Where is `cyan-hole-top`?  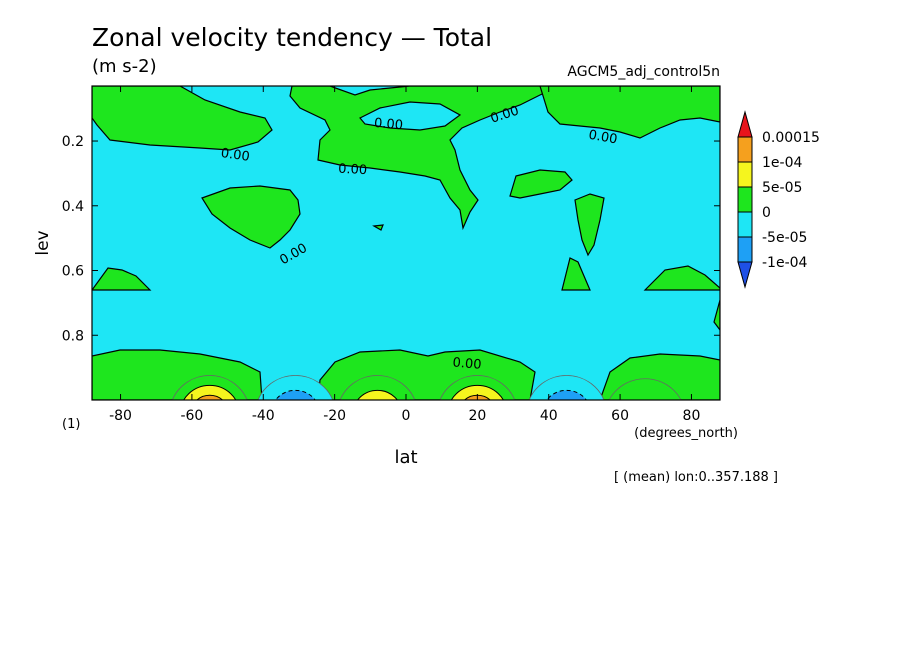
cyan-hole-top is located at coordinates (410, 116).